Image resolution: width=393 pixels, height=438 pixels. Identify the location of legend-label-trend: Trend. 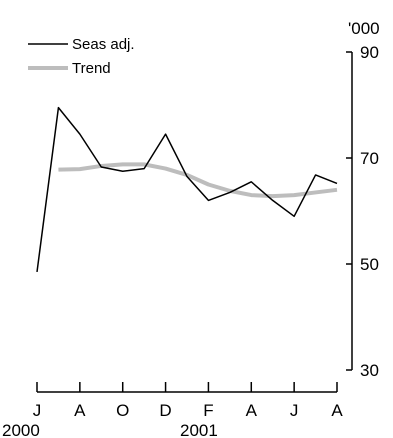
(91, 68).